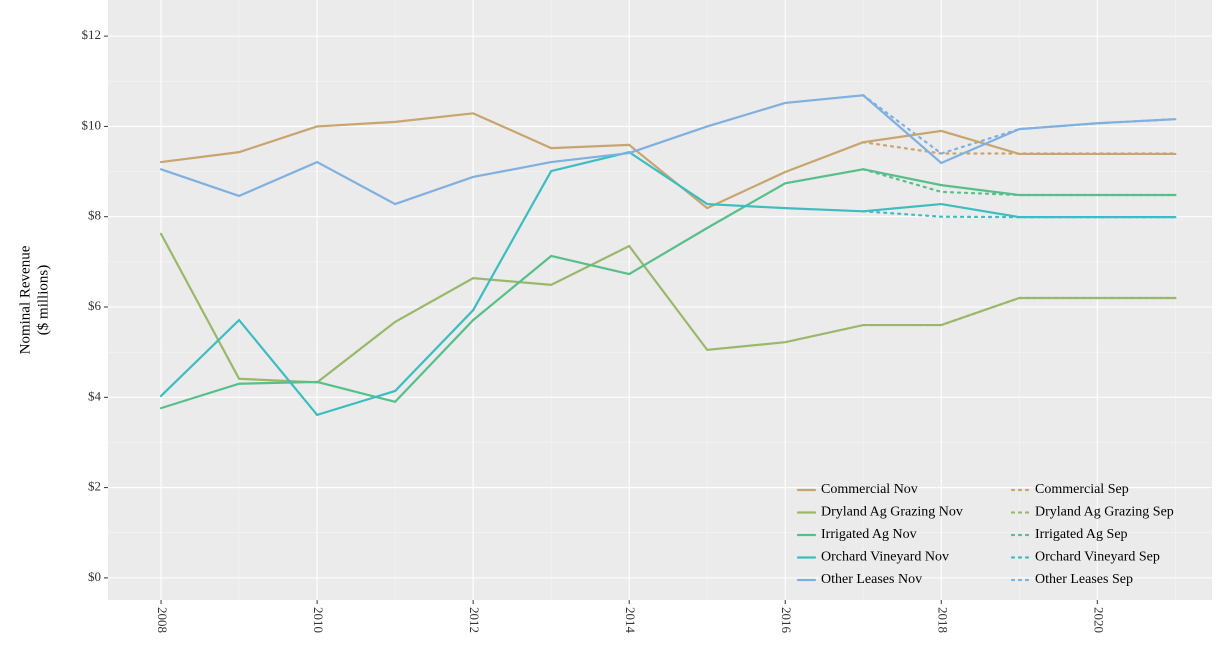 Image resolution: width=1225 pixels, height=656 pixels. What do you see at coordinates (92, 34) in the screenshot?
I see `y-tick-label: $12` at bounding box center [92, 34].